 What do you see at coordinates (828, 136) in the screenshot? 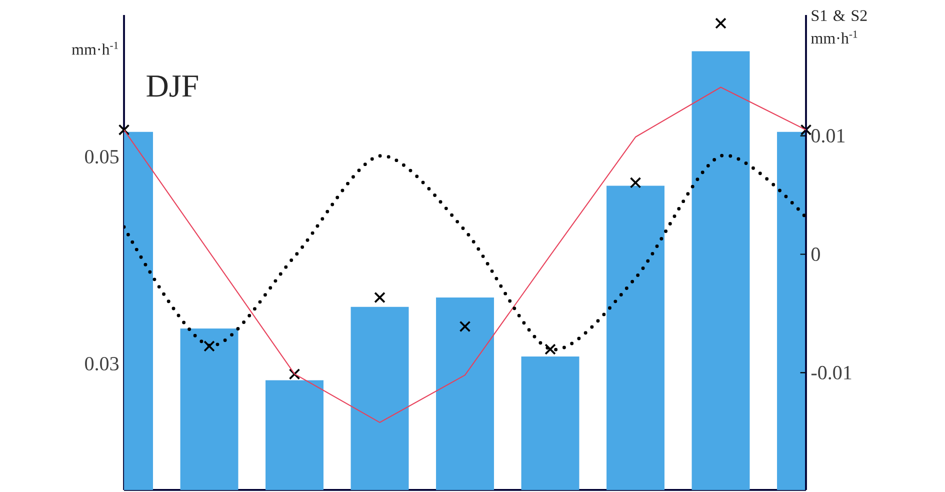
I see `y2-tick-label: 0.01` at bounding box center [828, 136].